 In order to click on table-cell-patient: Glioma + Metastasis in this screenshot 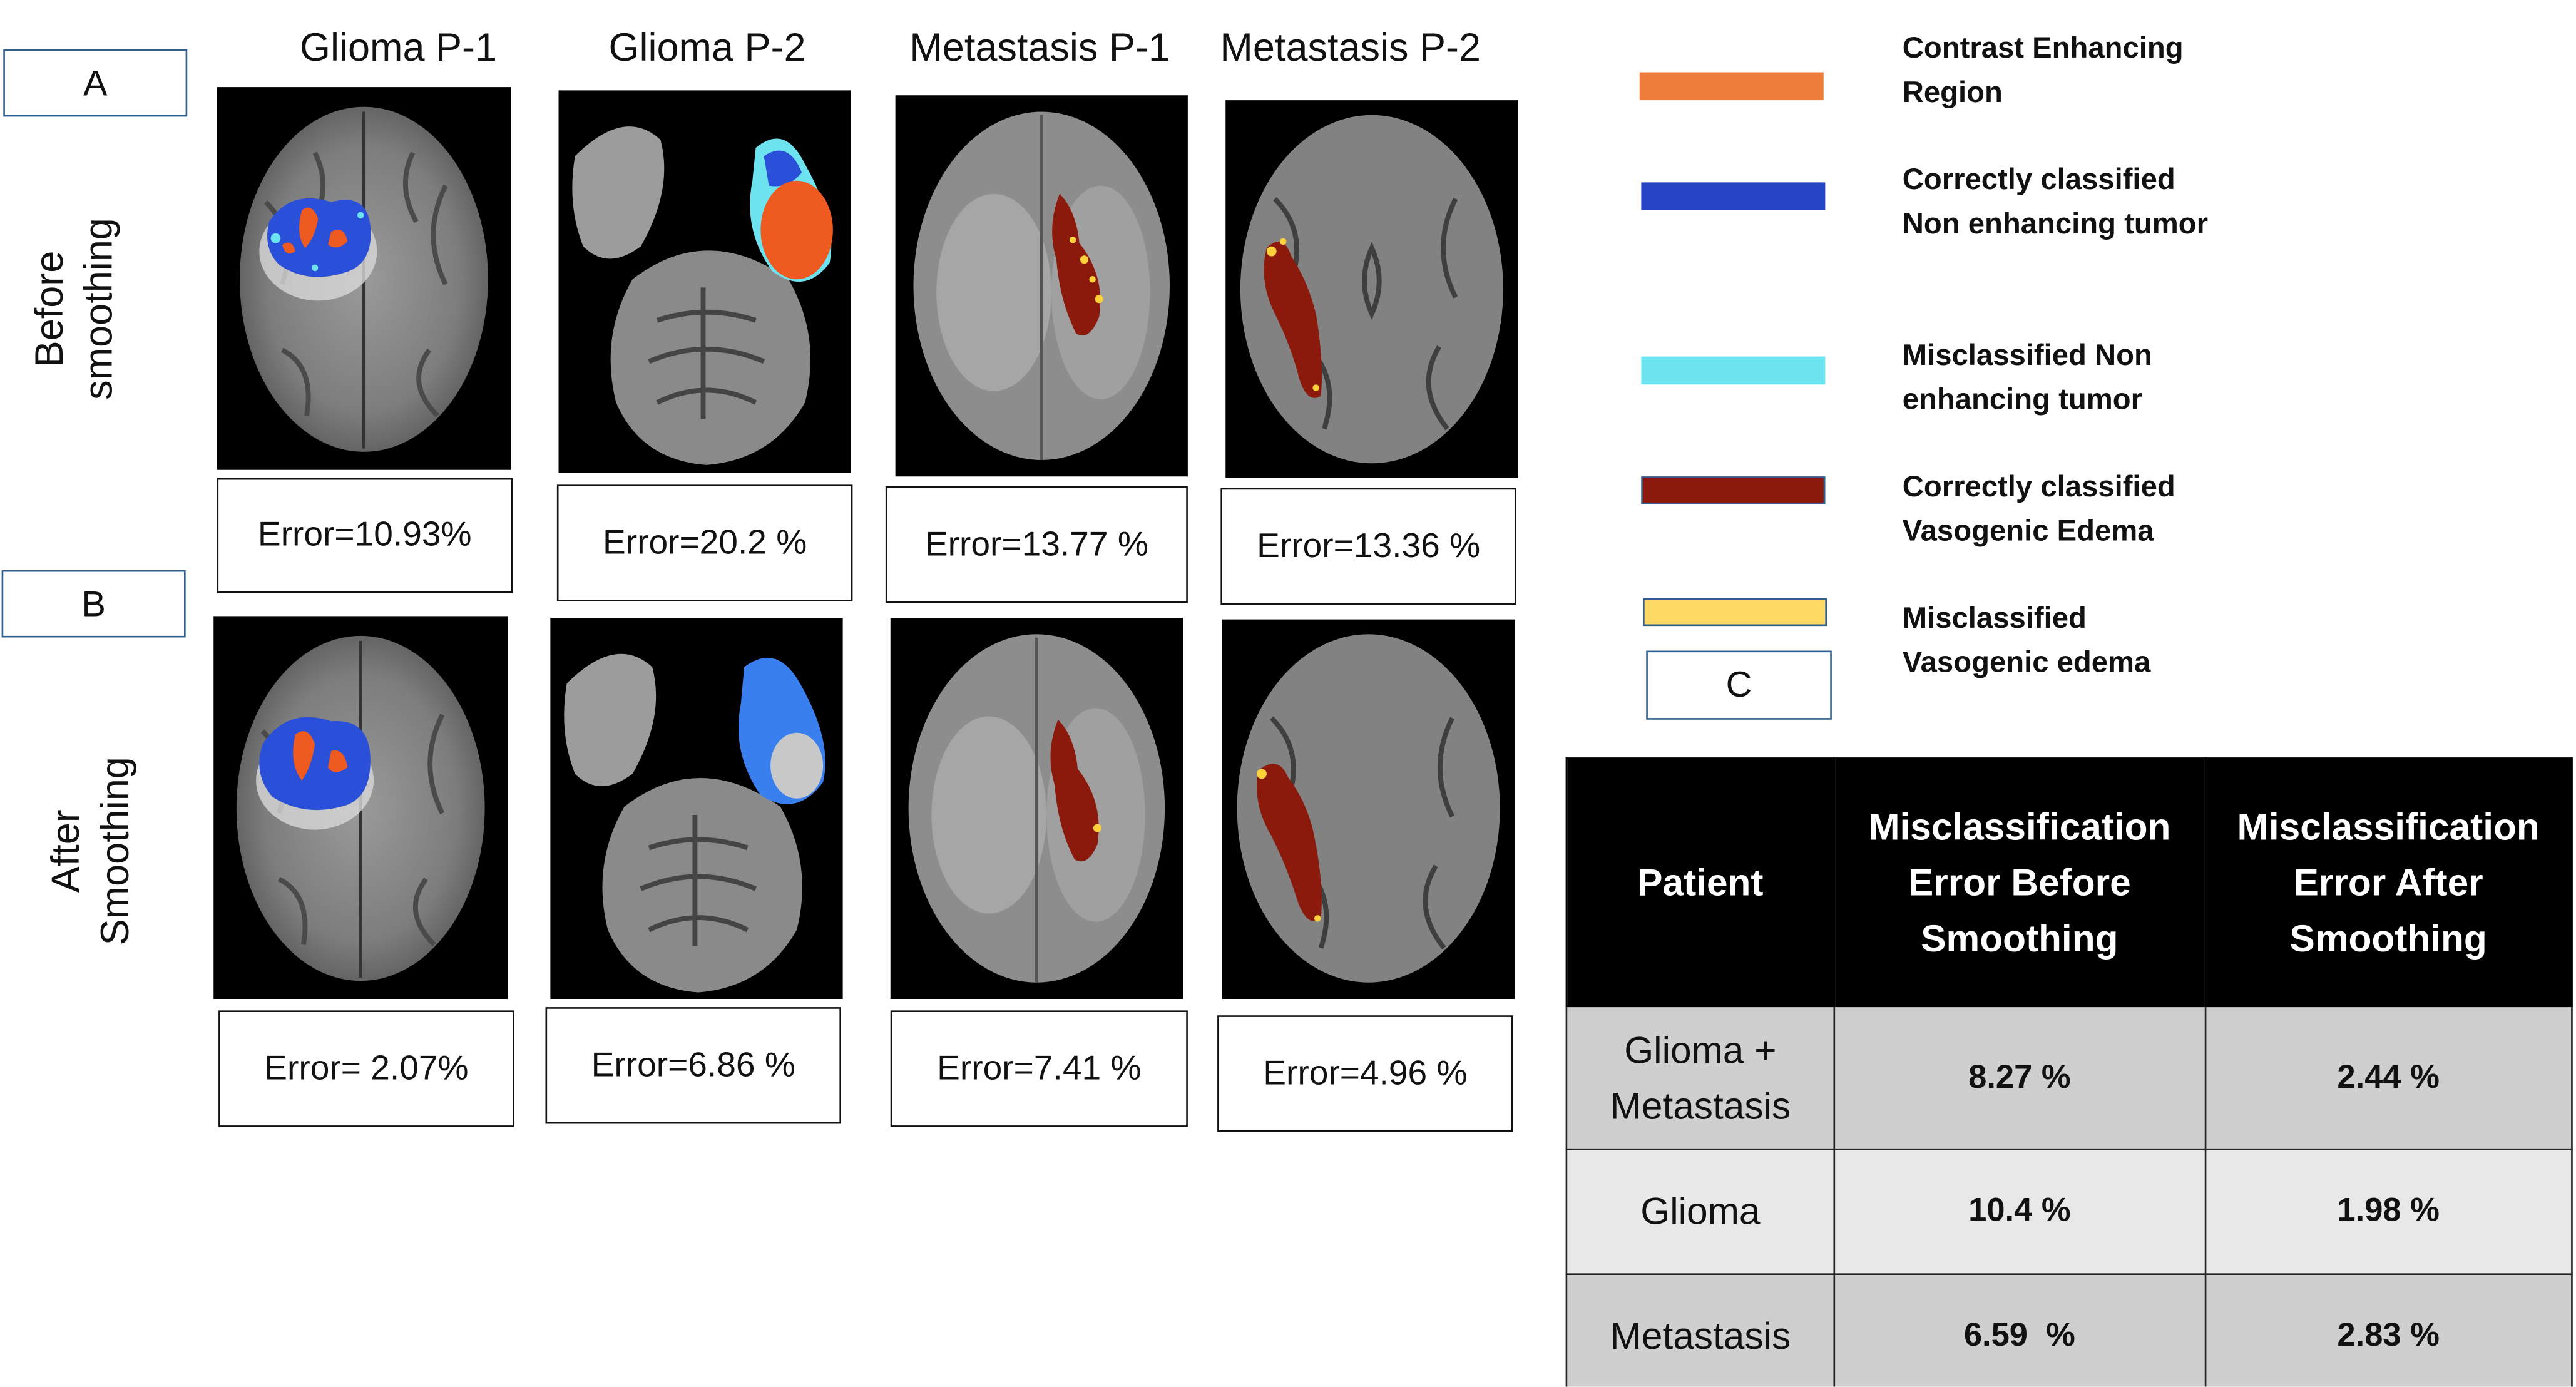, I will do `click(1700, 1077)`.